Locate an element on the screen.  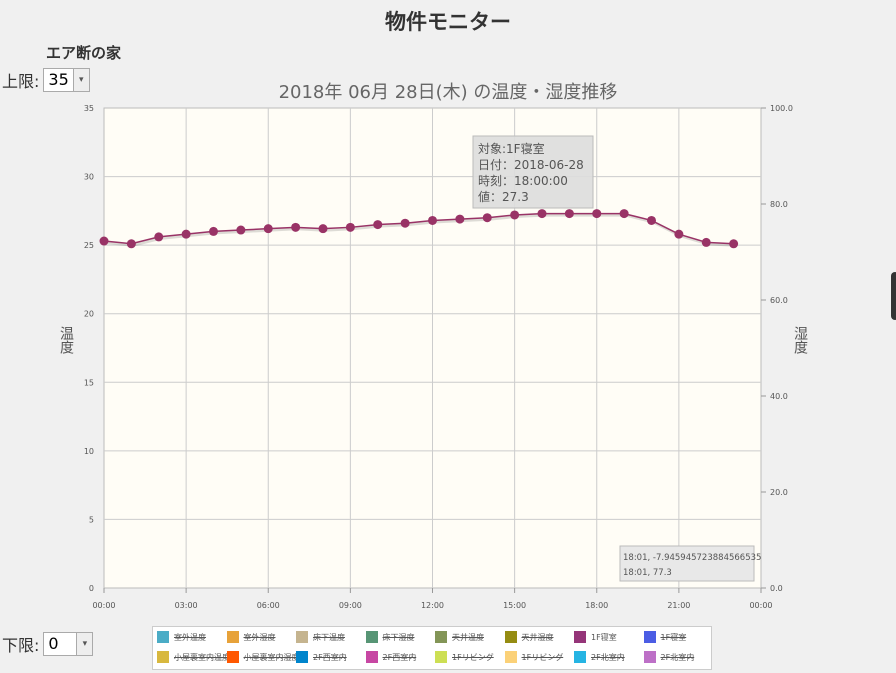
lower-limit-select: 0 ▾ is located at coordinates (68, 644).